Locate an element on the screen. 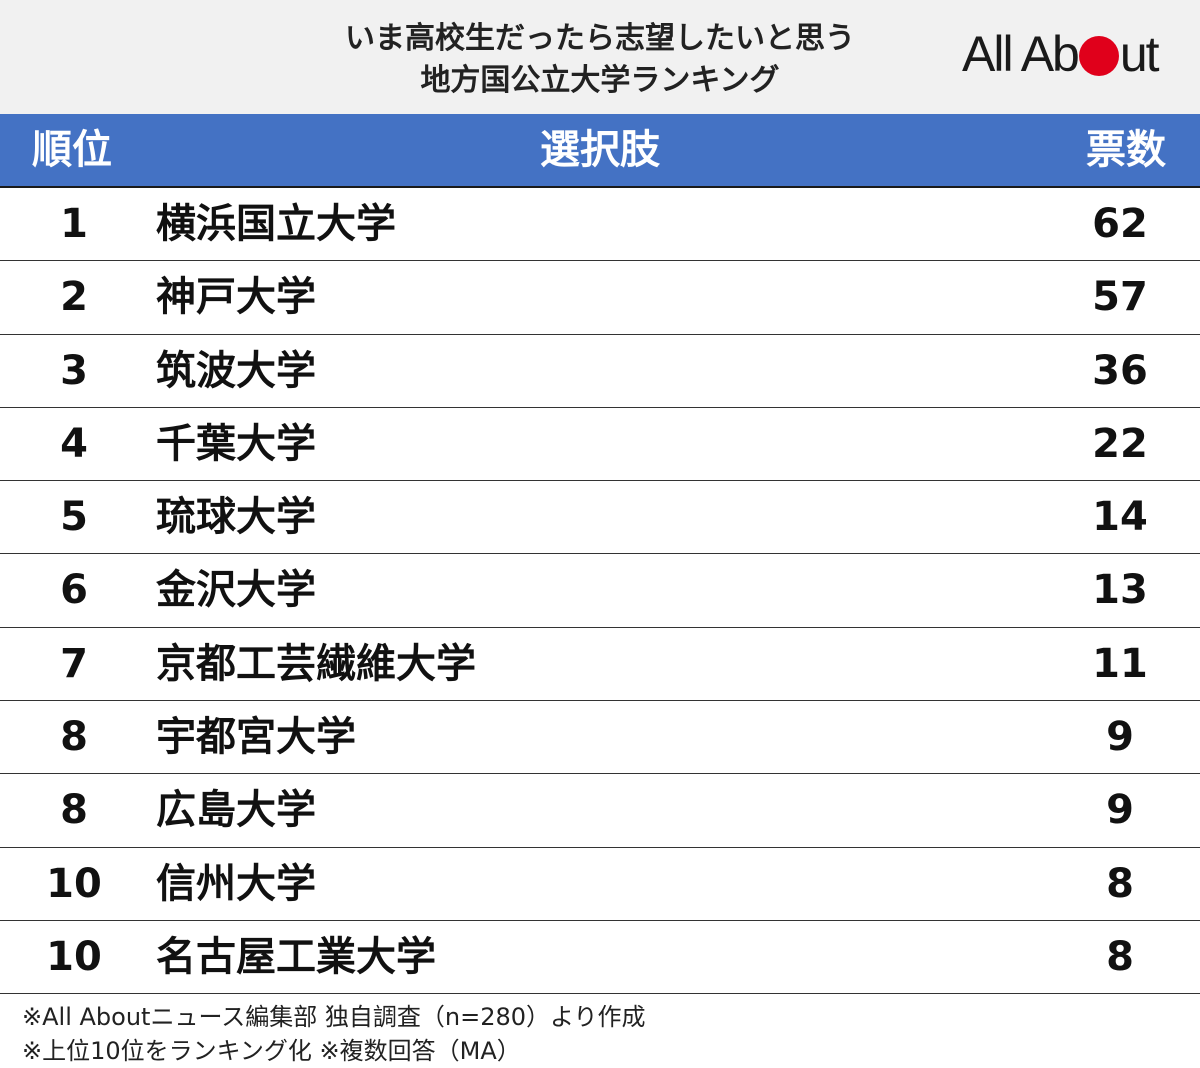 The height and width of the screenshot is (1068, 1200). row-university-name: 京都工芸繊維大学 is located at coordinates (316, 663).